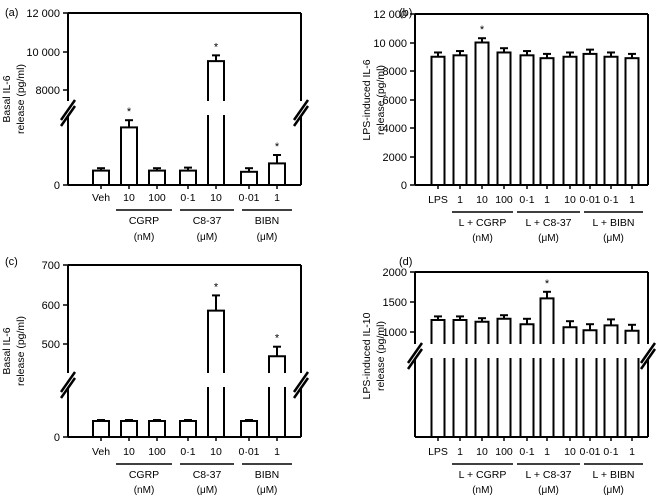 This screenshot has width=660, height=497. What do you see at coordinates (51, 345) in the screenshot?
I see `y-tick-label: 500` at bounding box center [51, 345].